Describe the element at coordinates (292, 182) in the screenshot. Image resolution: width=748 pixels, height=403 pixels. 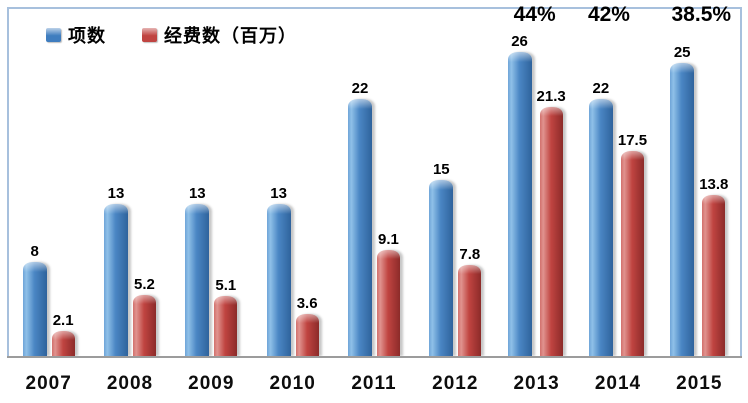
I see `bar-group-2010: 13 3.6` at that location.